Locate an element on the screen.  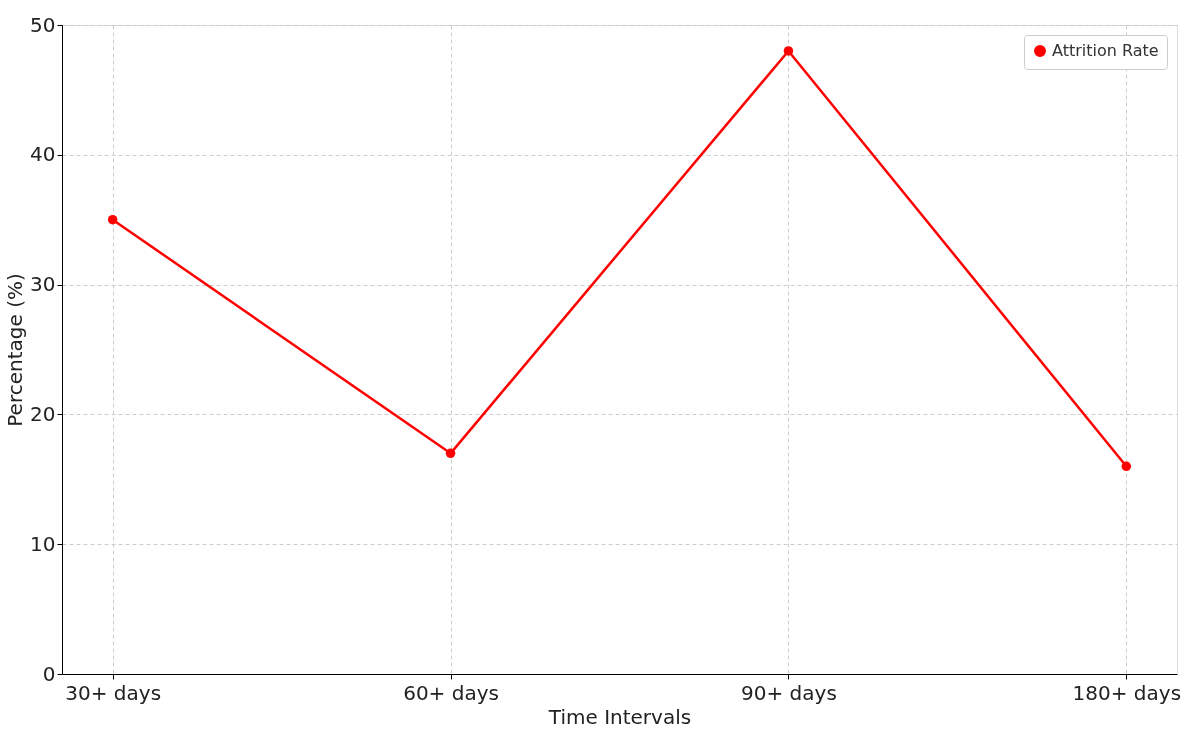
y-tick-label: 30 is located at coordinates (43, 284).